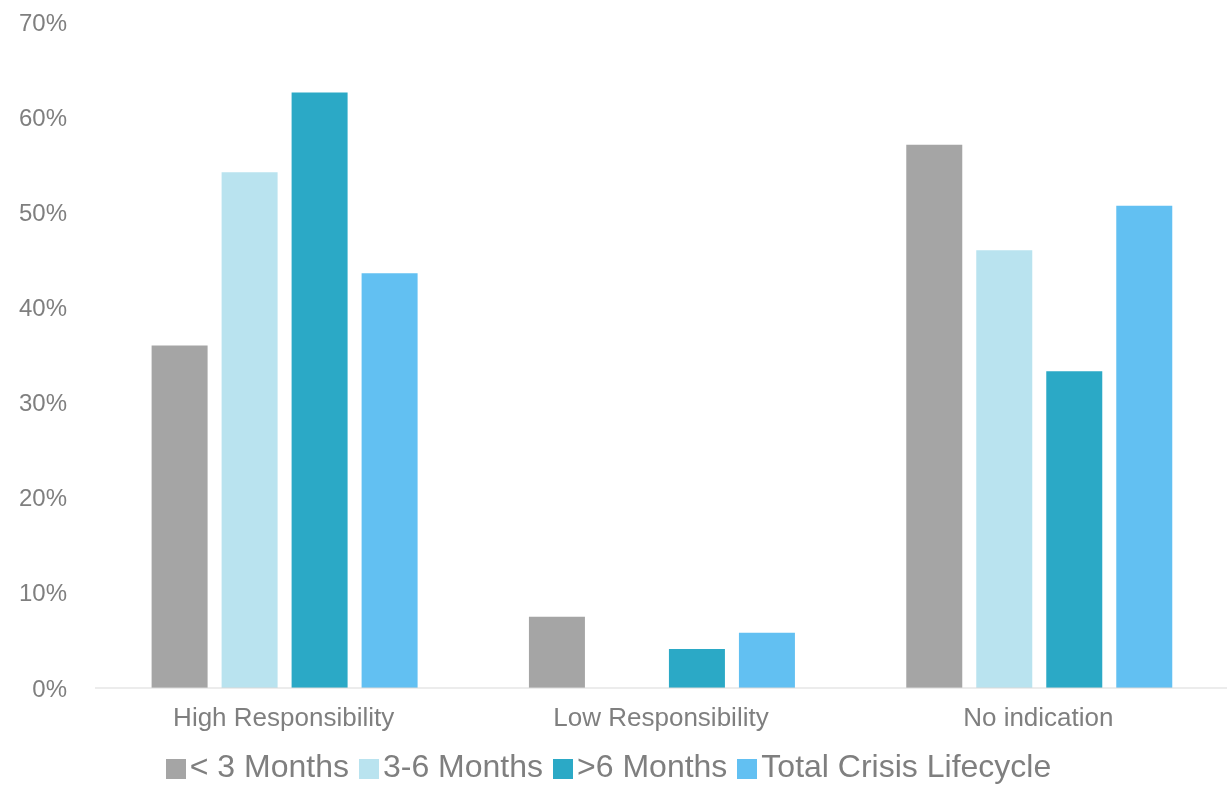  Describe the element at coordinates (42, 498) in the screenshot. I see `y-tick-label: 20%` at that location.